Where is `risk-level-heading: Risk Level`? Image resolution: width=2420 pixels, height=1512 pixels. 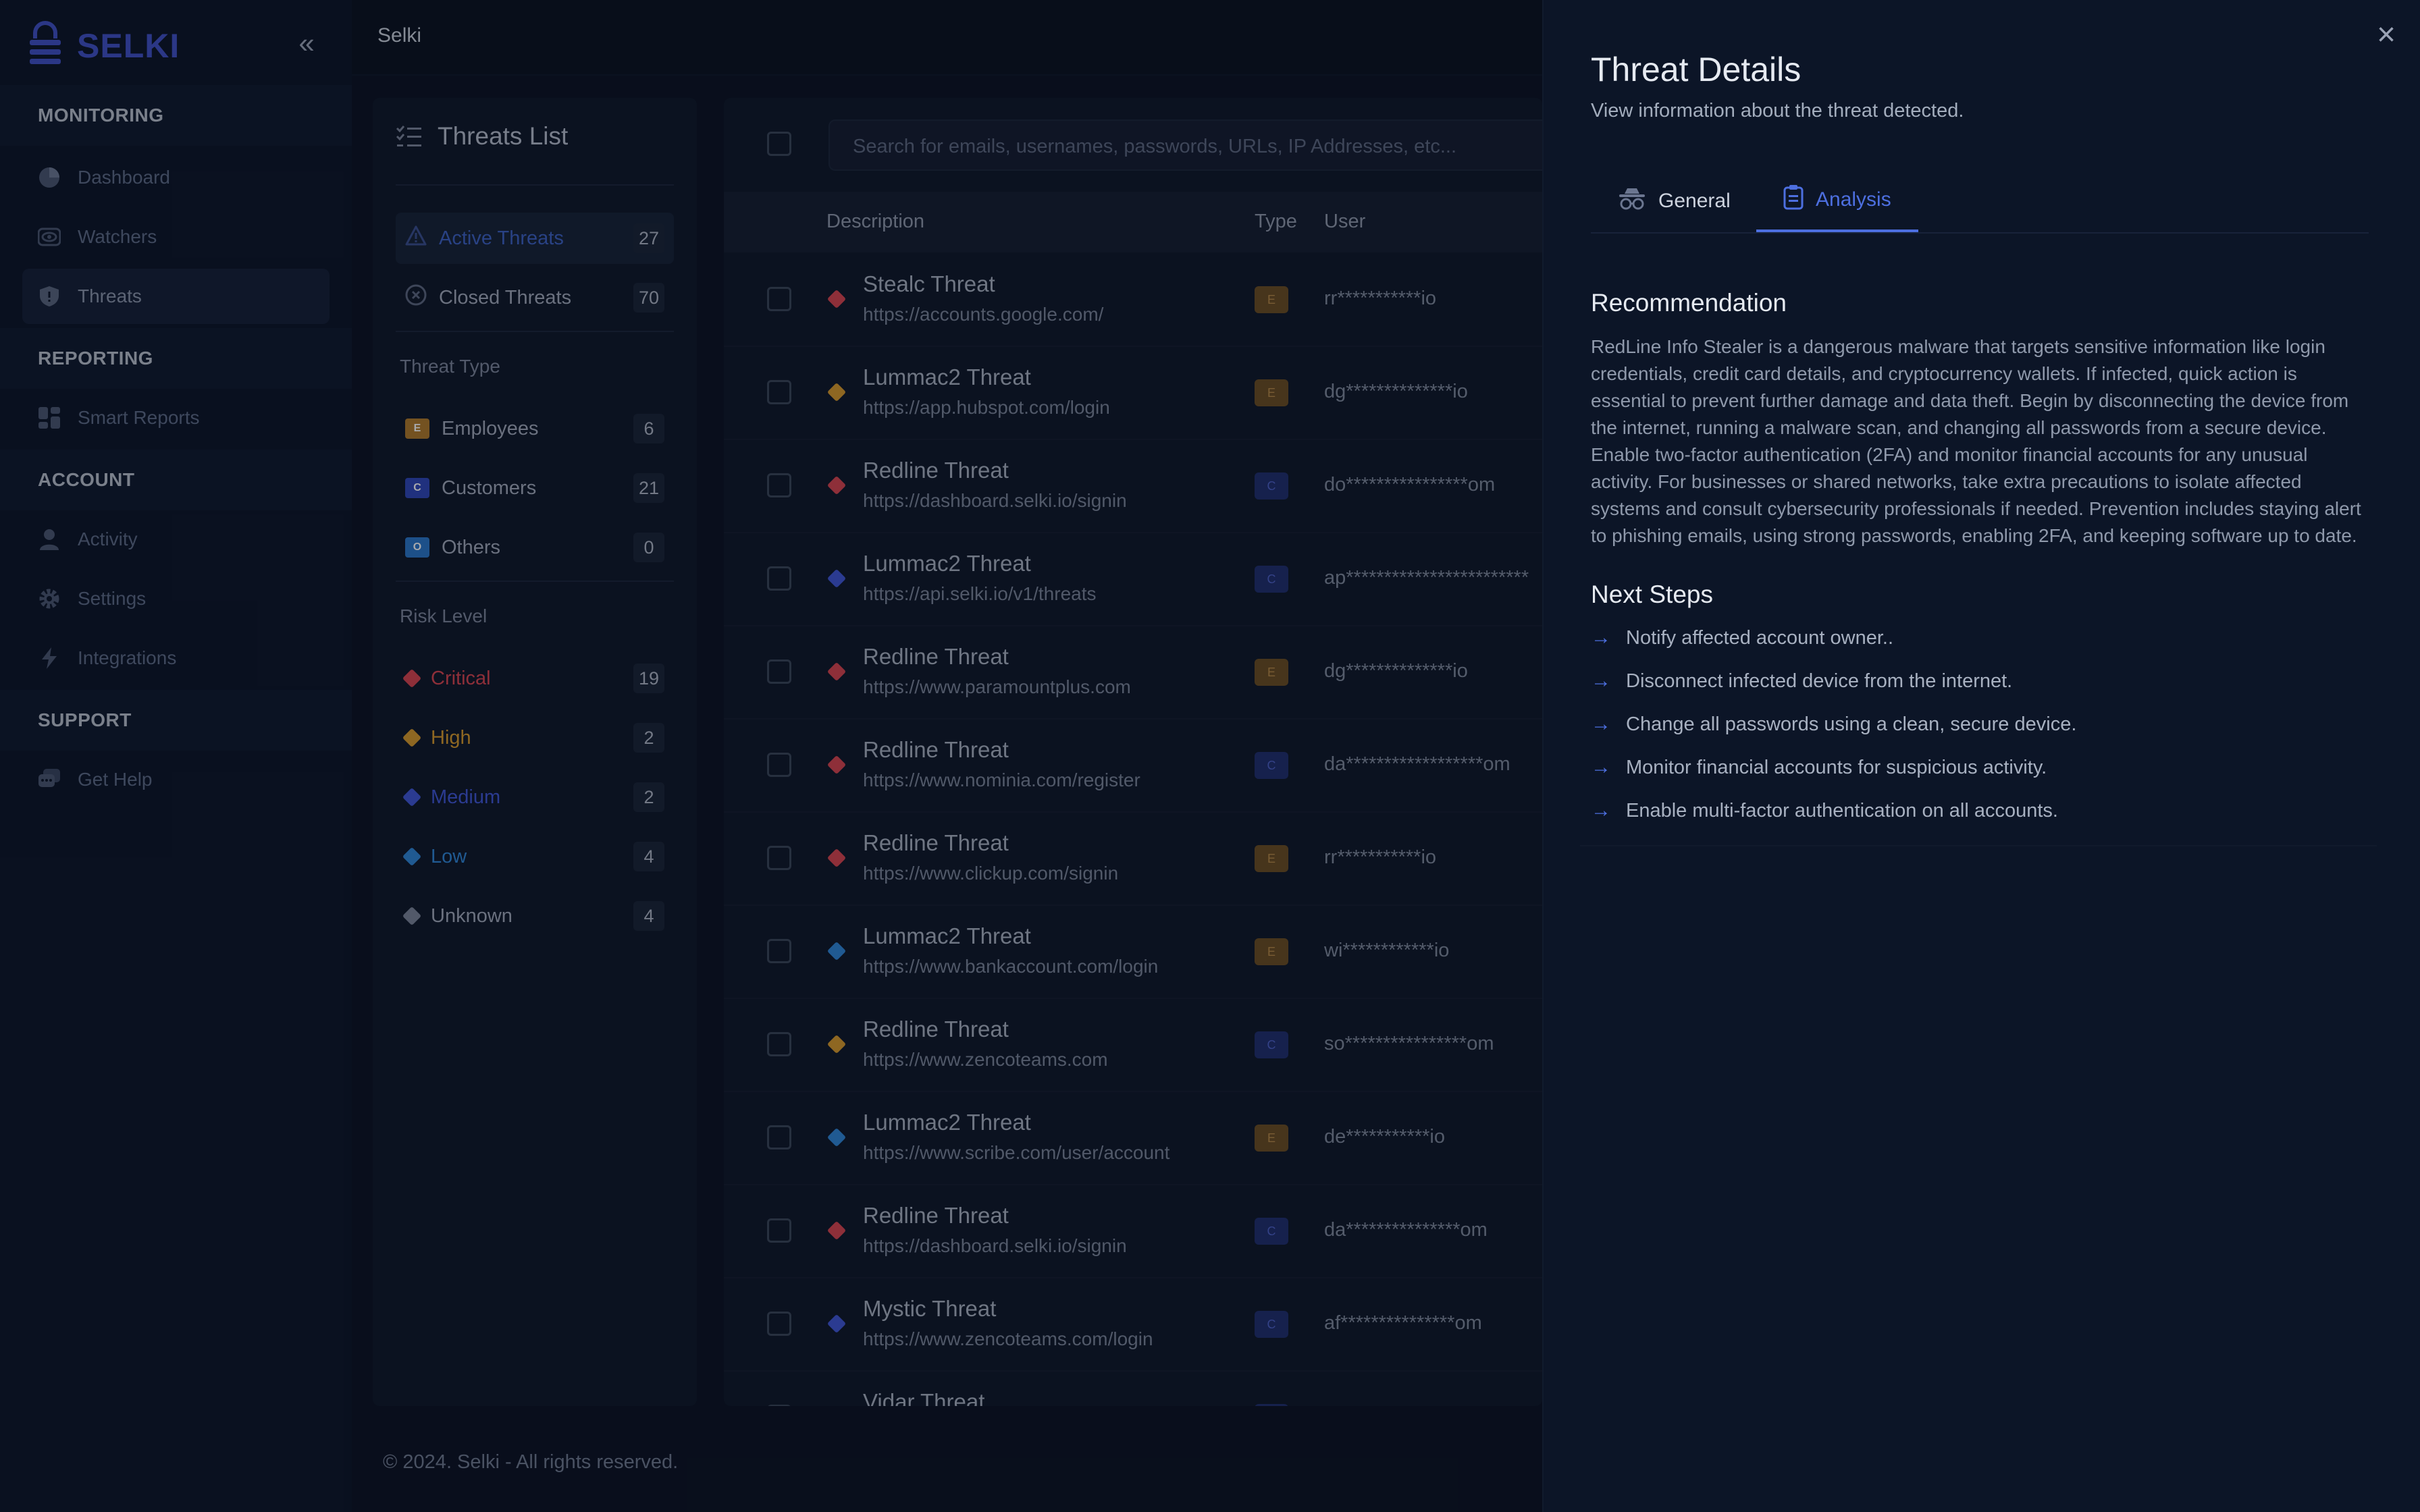 risk-level-heading: Risk Level is located at coordinates (444, 615).